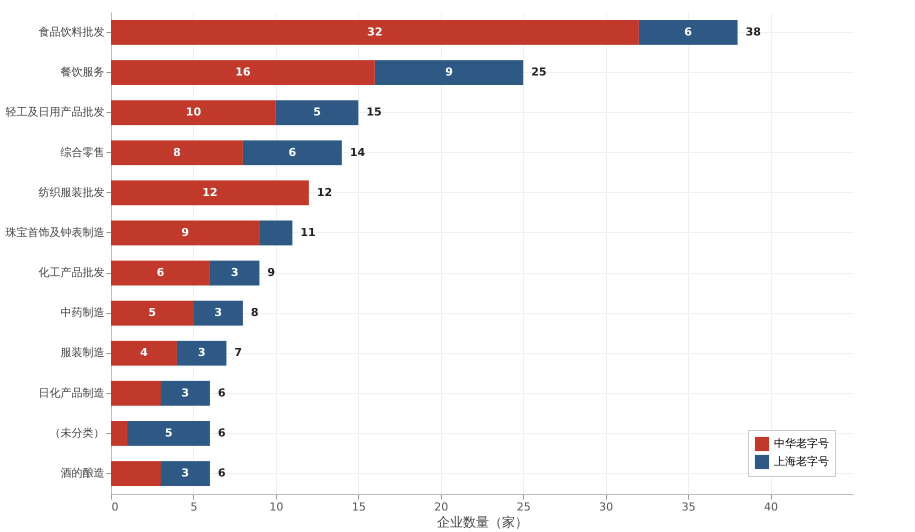 Image resolution: width=915 pixels, height=532 pixels. I want to click on y-tick-label: 纺织服装批发, so click(71, 192).